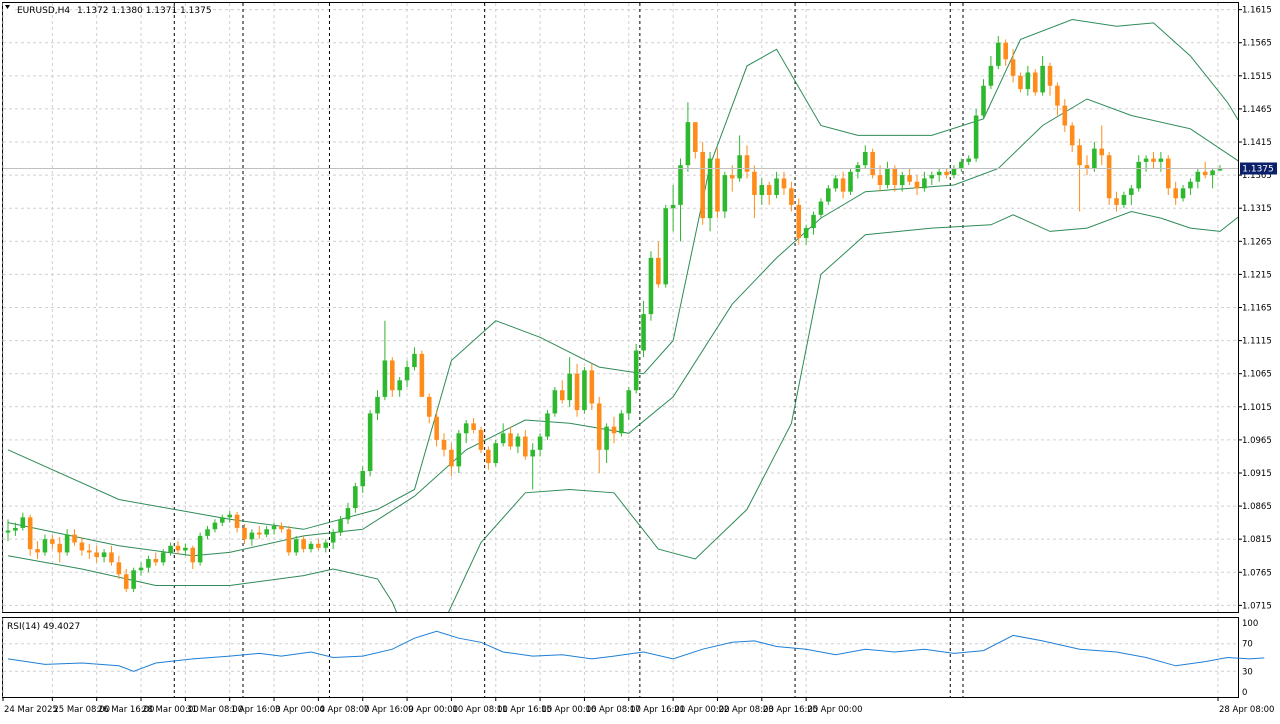 This screenshot has height=724, width=1280. I want to click on current-price-label: 1.1375, so click(1258, 169).